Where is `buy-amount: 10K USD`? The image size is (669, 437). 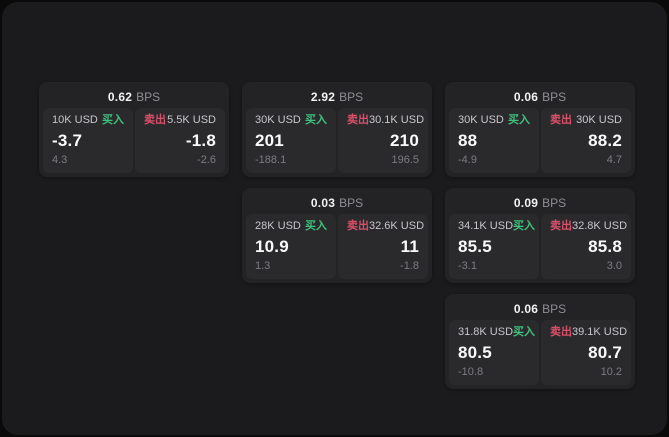 buy-amount: 10K USD is located at coordinates (75, 120).